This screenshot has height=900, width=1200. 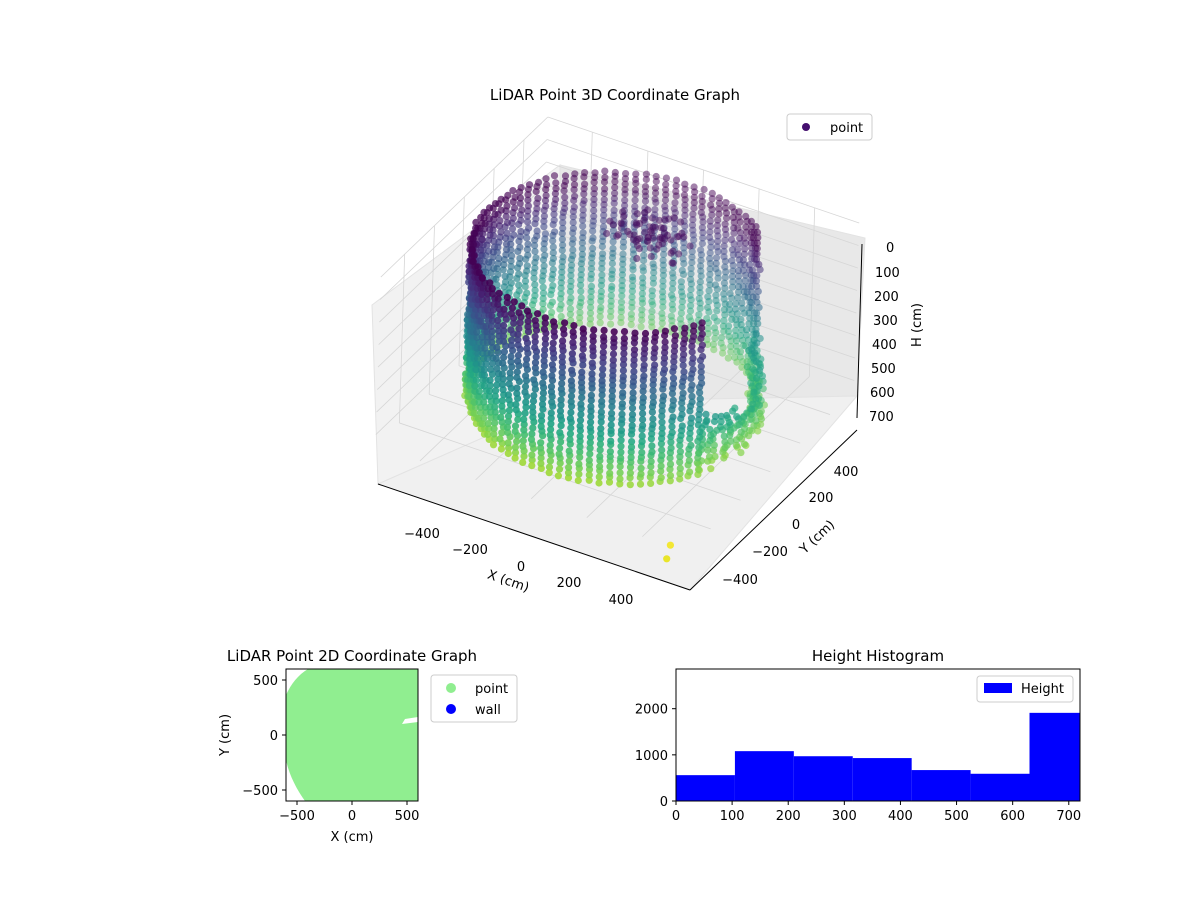 I want to click on chart-3d-title: LiDAR Point 3D Coordinate Graph, so click(x=615, y=95).